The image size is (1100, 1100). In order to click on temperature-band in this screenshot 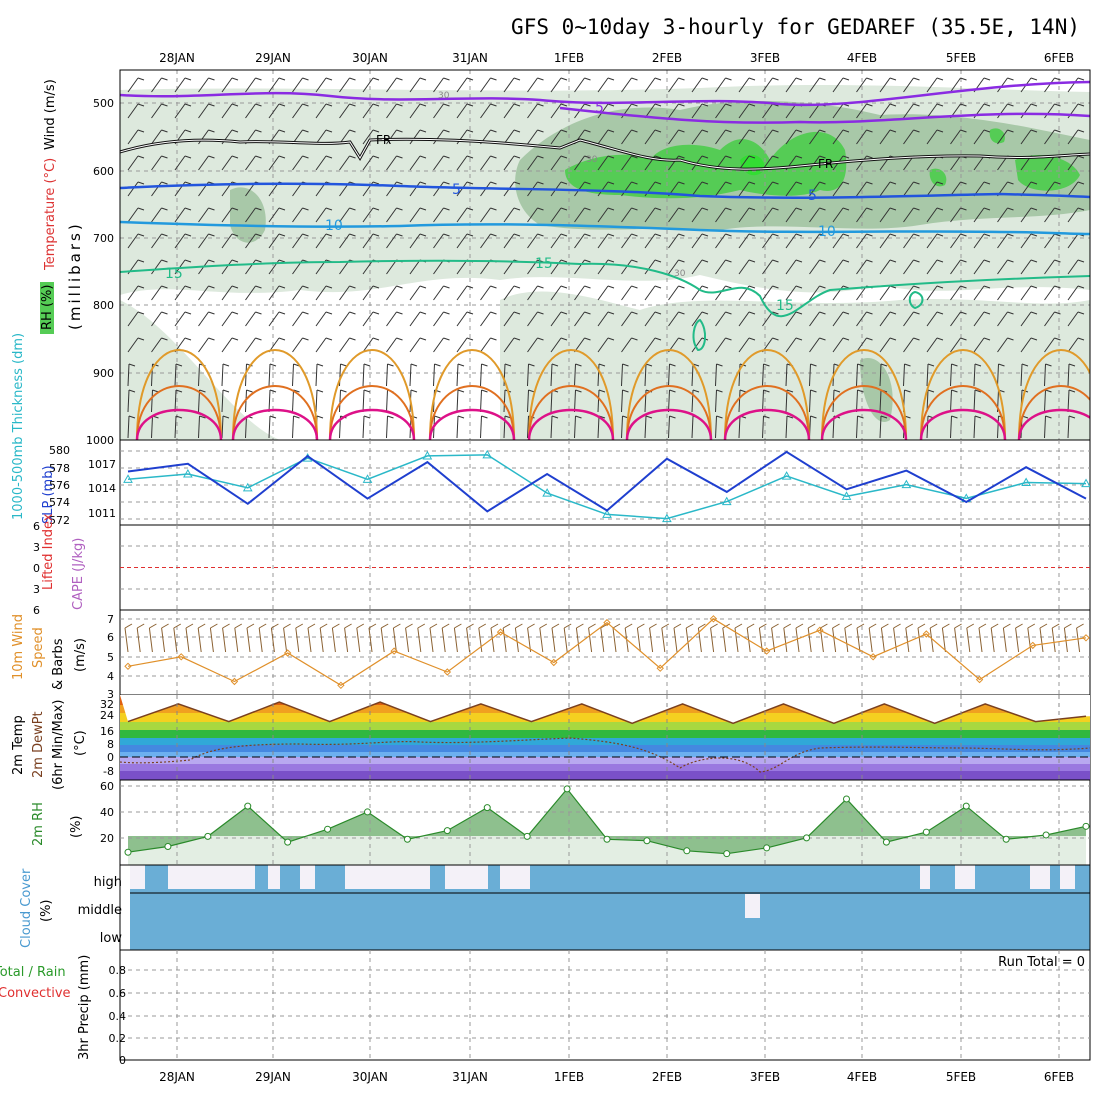, I will do `click(605, 767)`.